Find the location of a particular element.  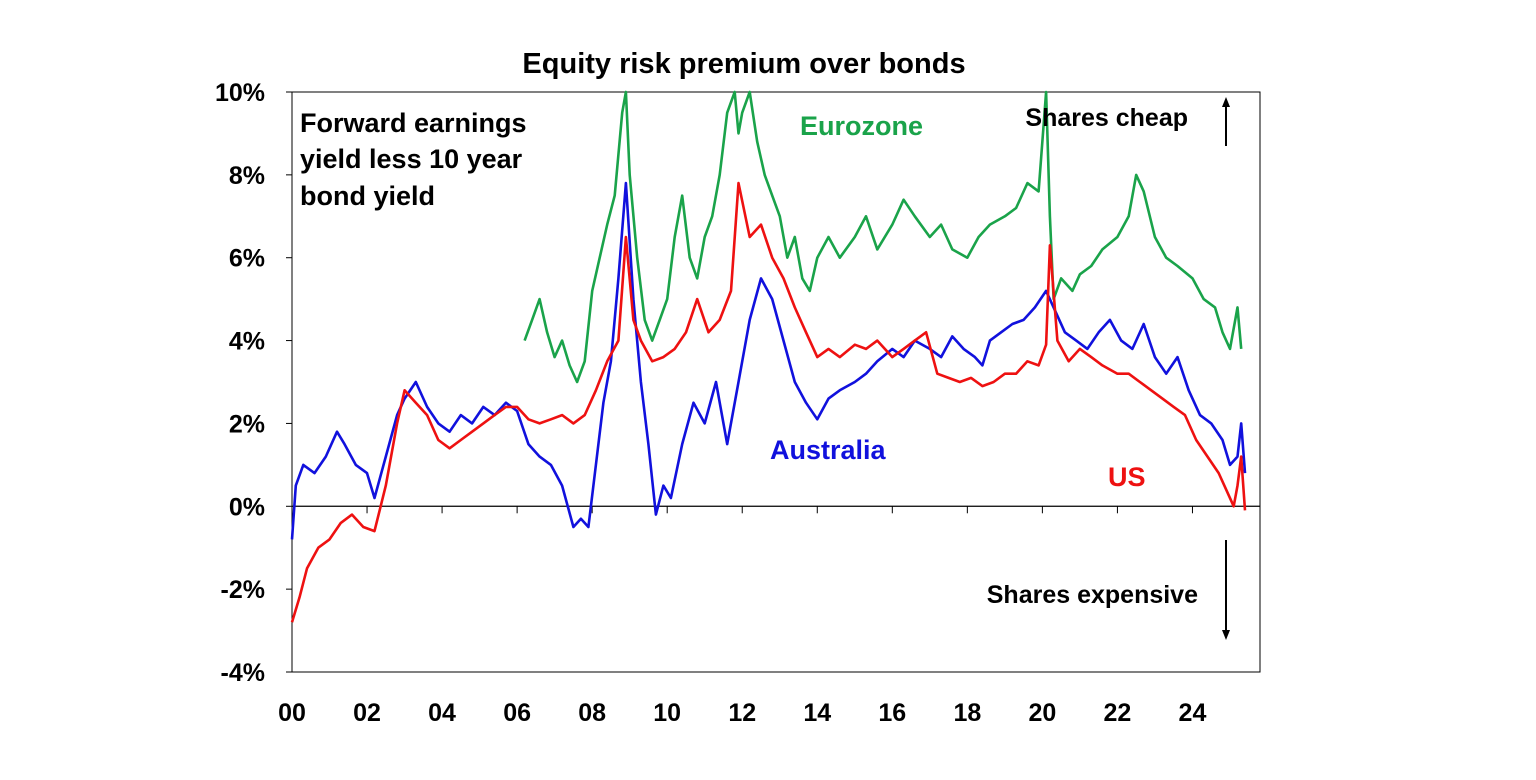

y-tick-label: 4% is located at coordinates (247, 342).